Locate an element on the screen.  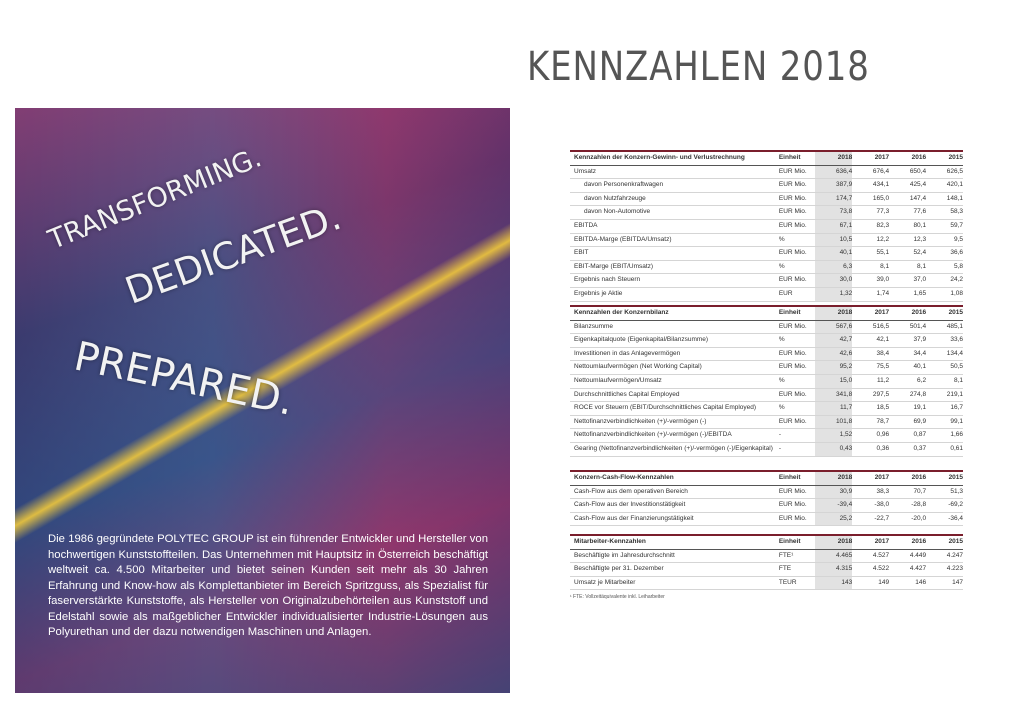
cell: 0,61 is located at coordinates (957, 448).